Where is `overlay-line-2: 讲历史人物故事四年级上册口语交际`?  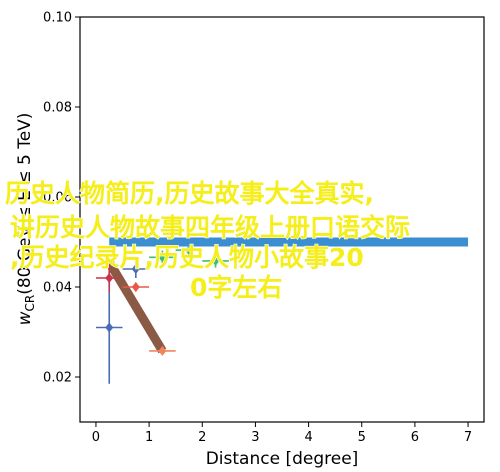
overlay-line-2: 讲历史人物故事四年级上册口语交际 is located at coordinates (210, 227).